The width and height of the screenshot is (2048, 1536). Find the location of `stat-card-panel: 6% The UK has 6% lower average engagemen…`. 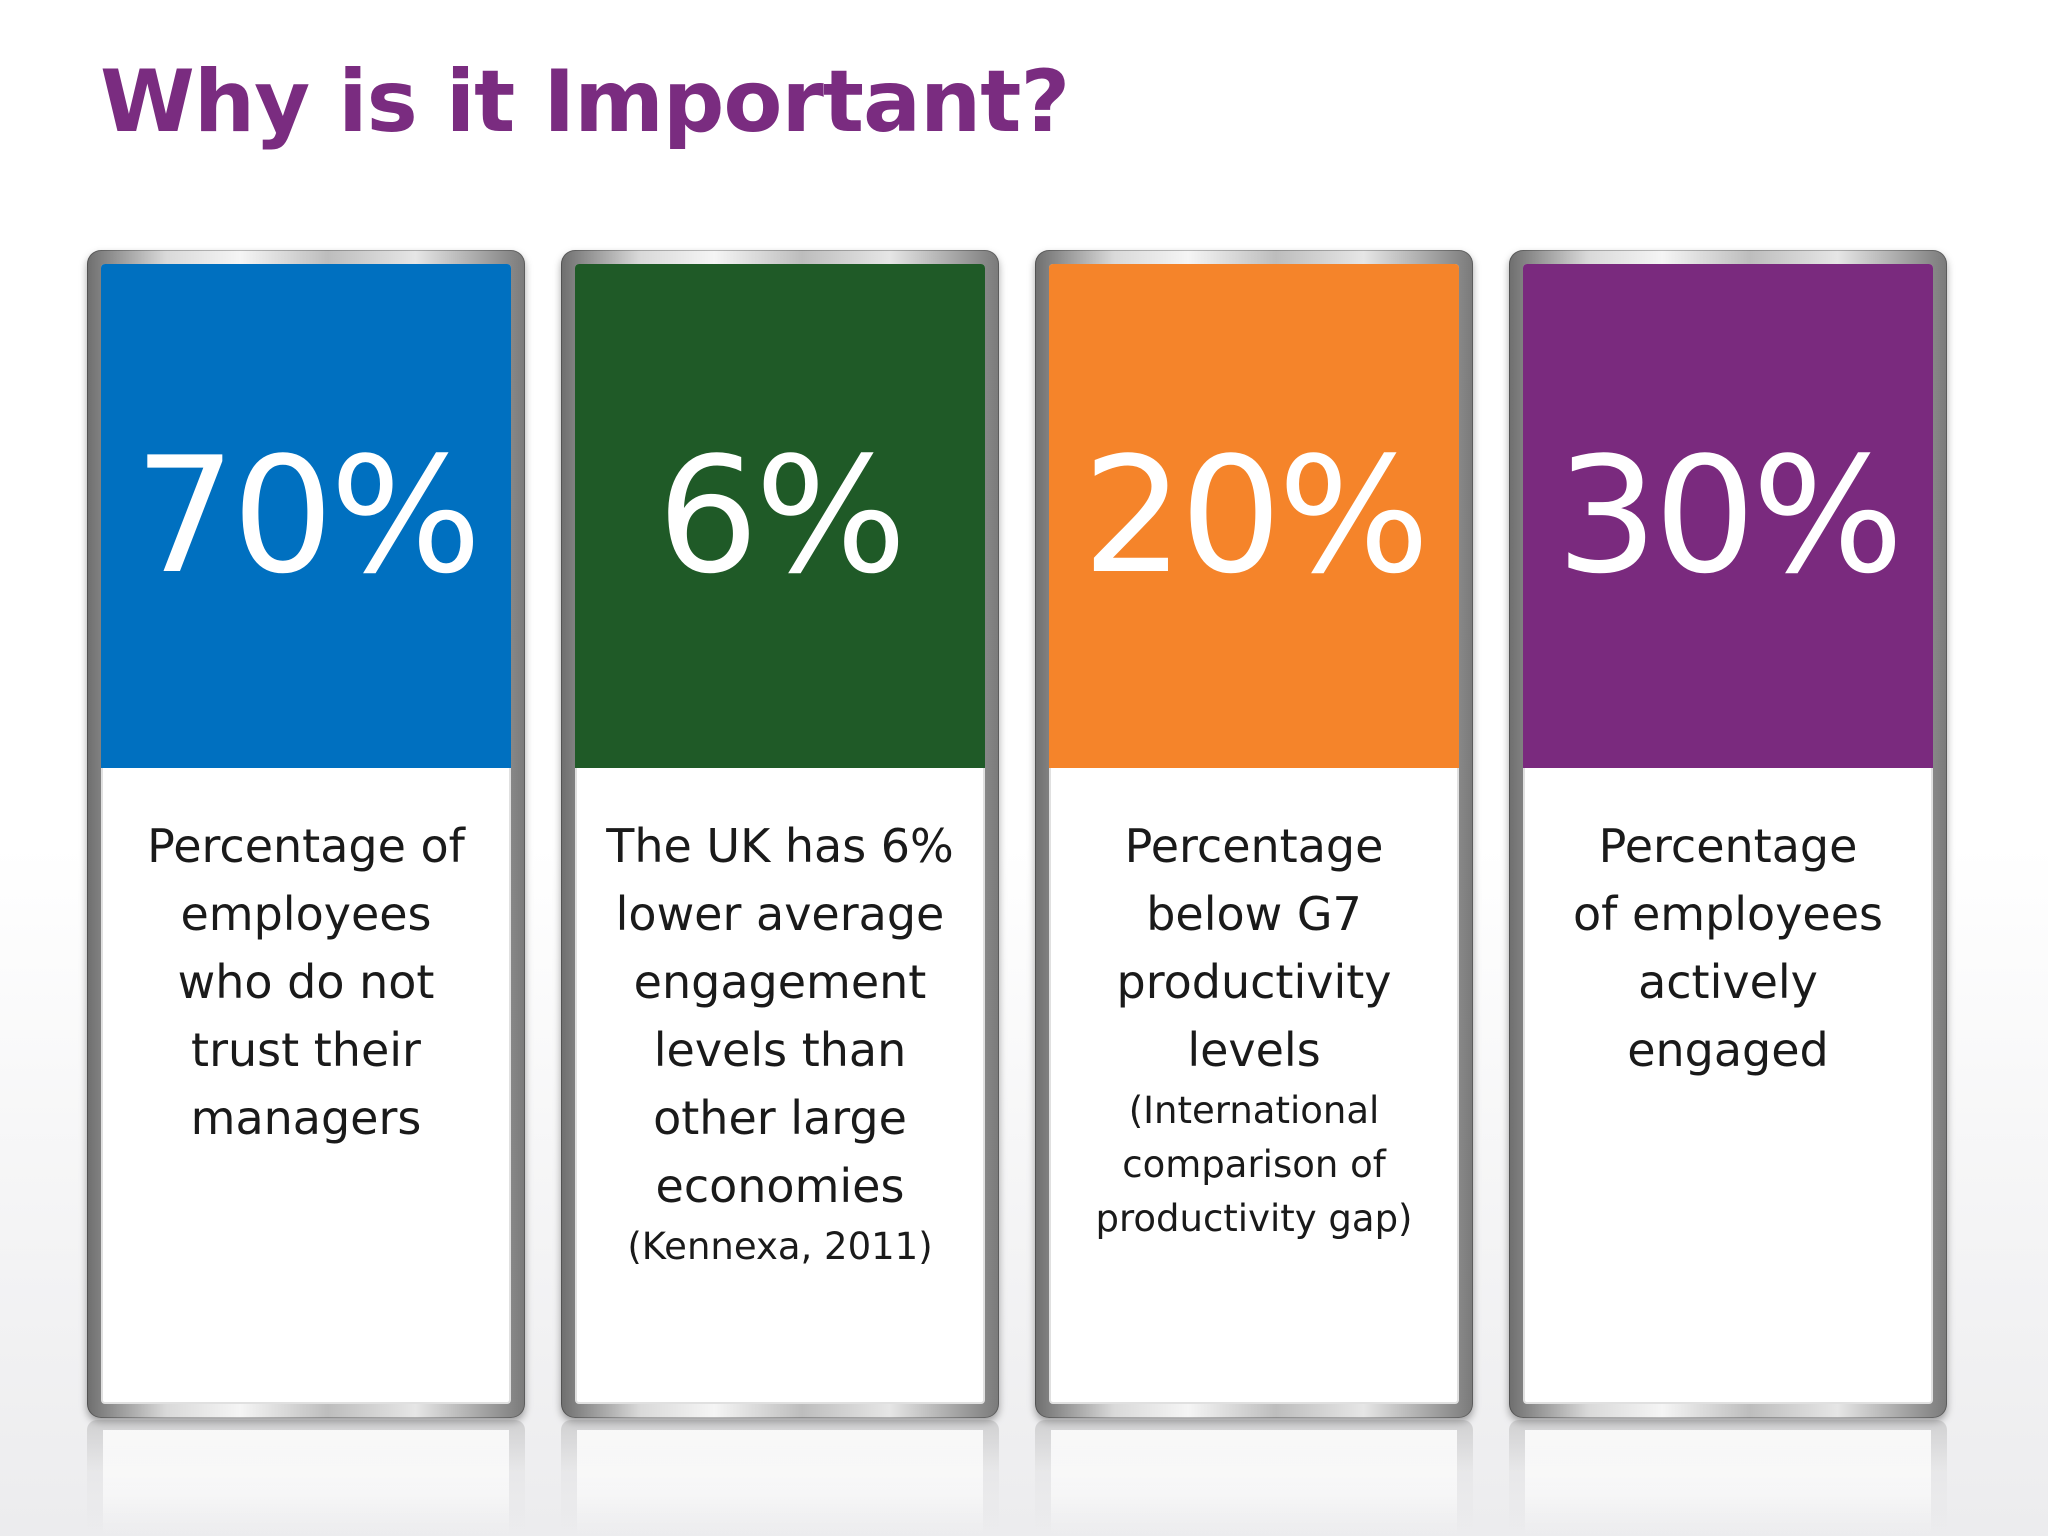

stat-card-panel: 6% The UK has 6% lower average engagemen… is located at coordinates (780, 834).